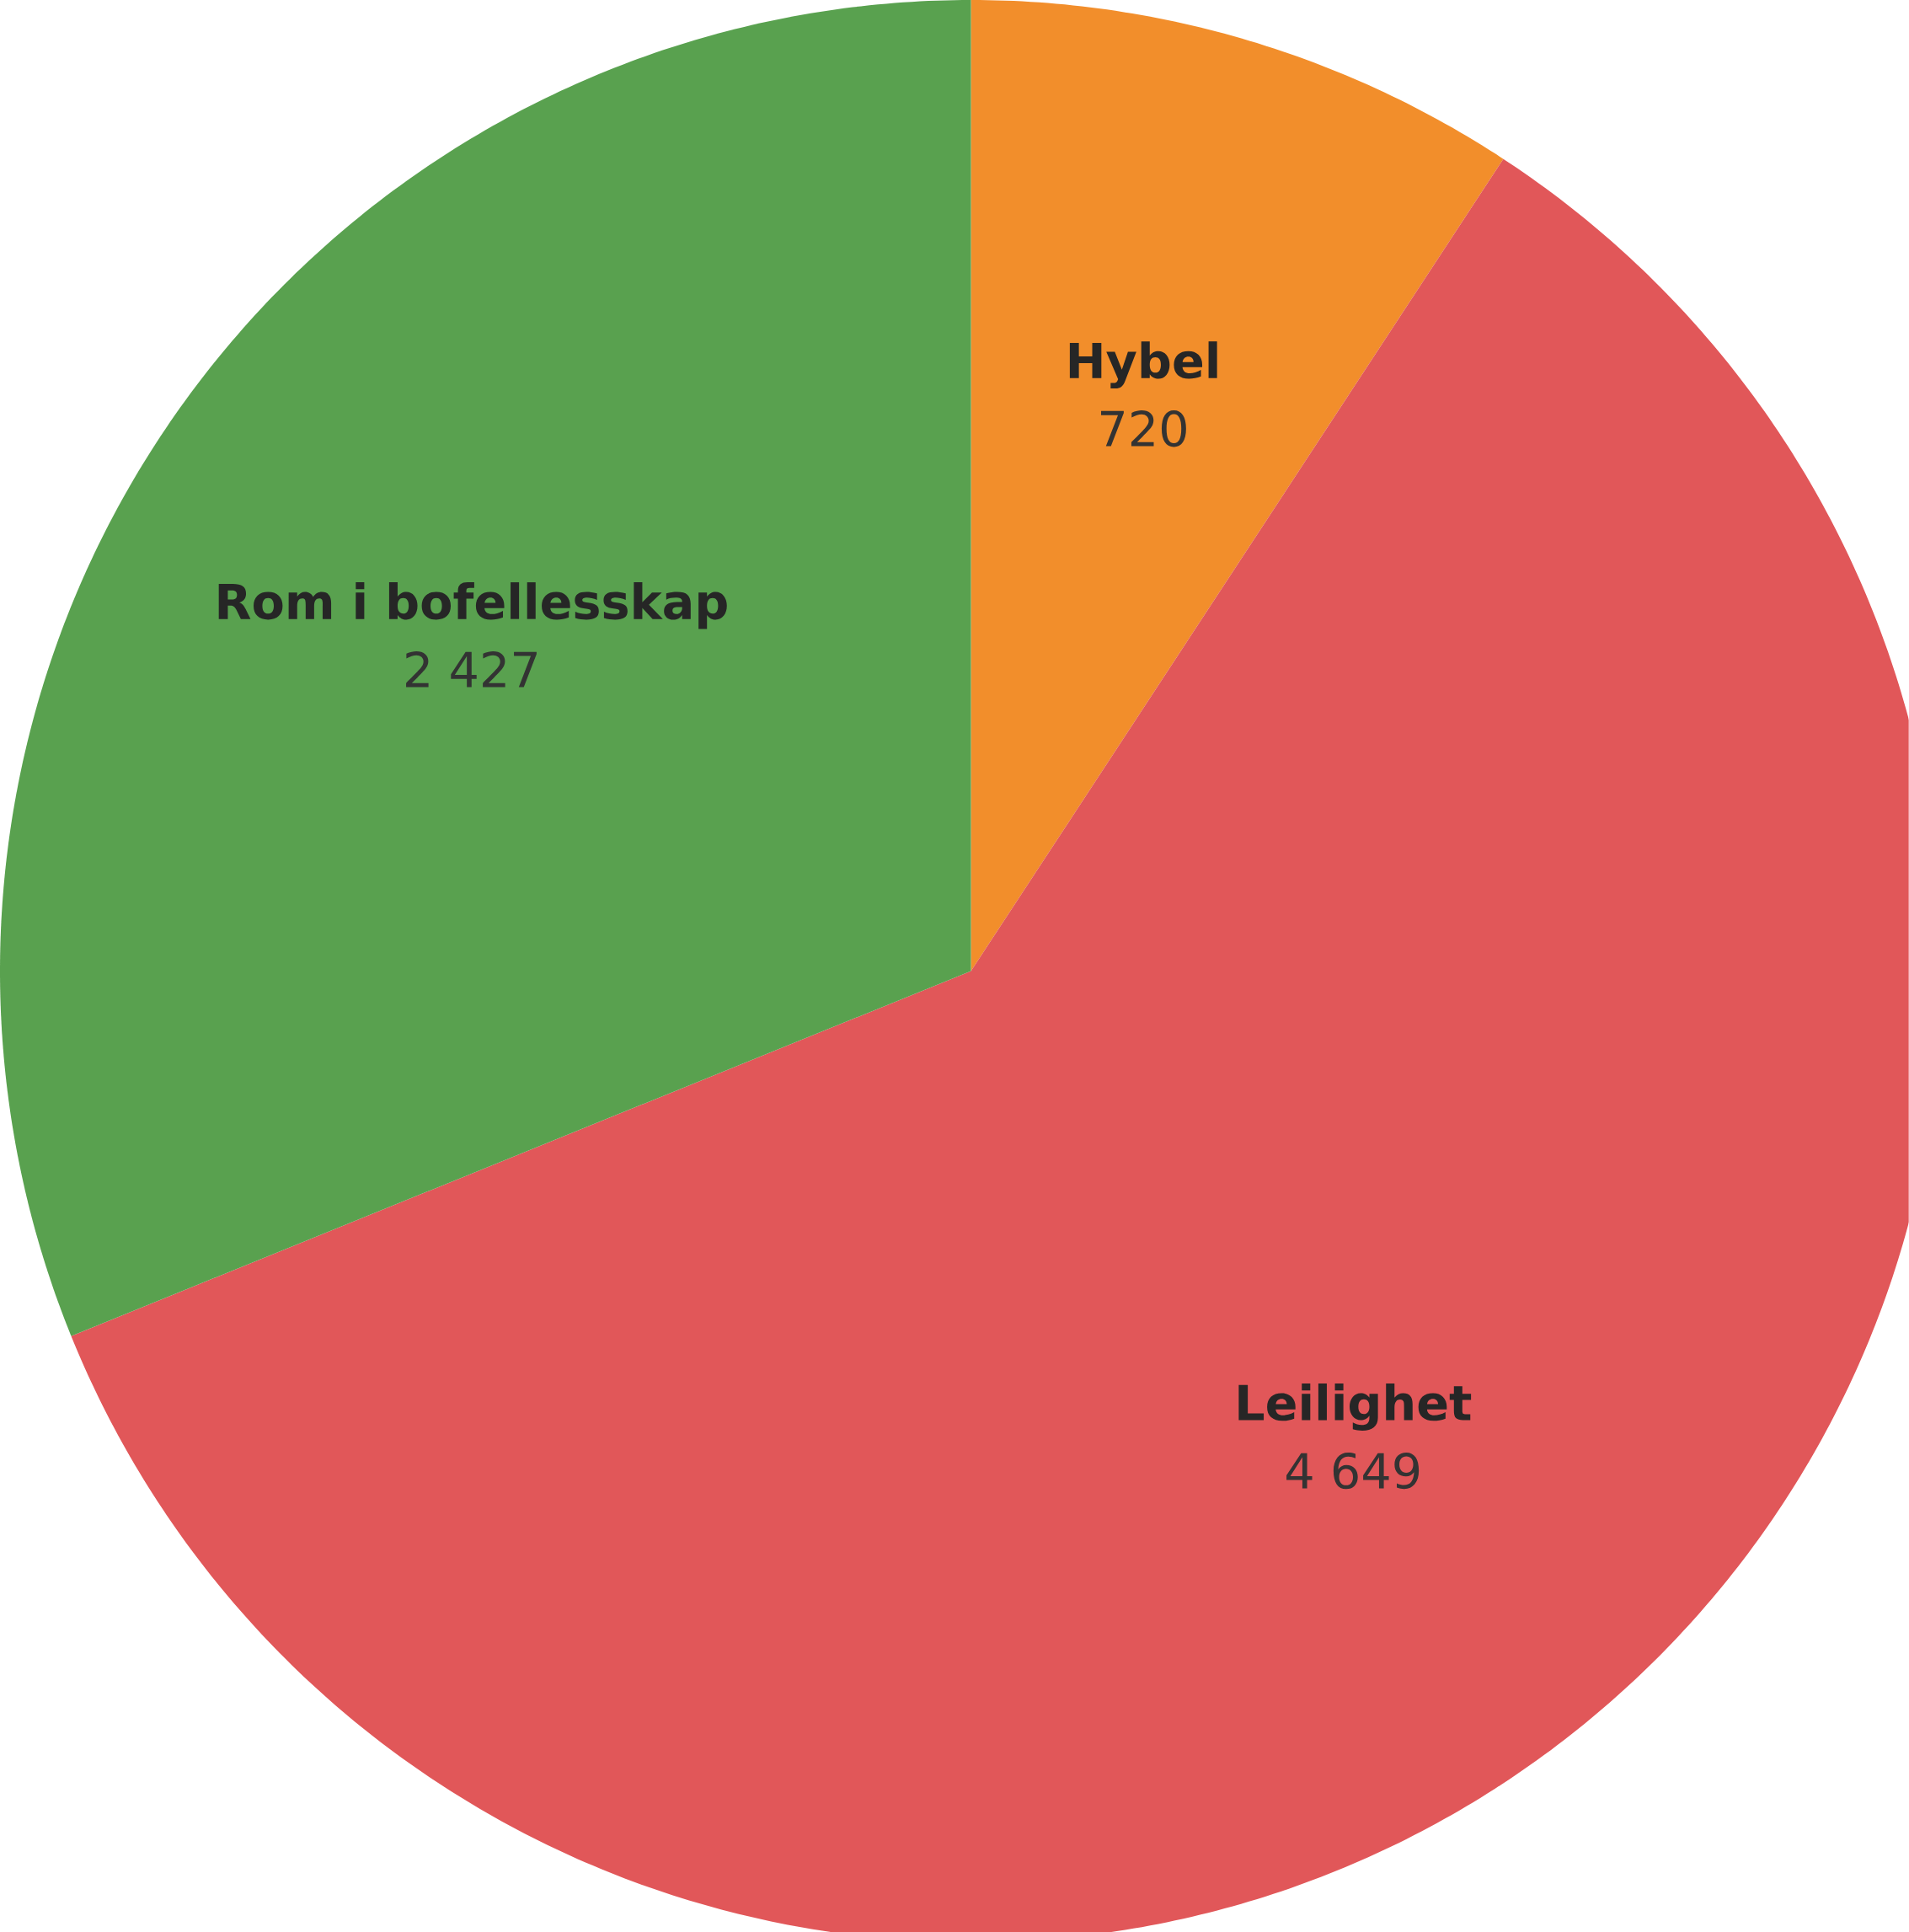 The image size is (1909, 1932). What do you see at coordinates (471, 669) in the screenshot?
I see `data-label: 2 427` at bounding box center [471, 669].